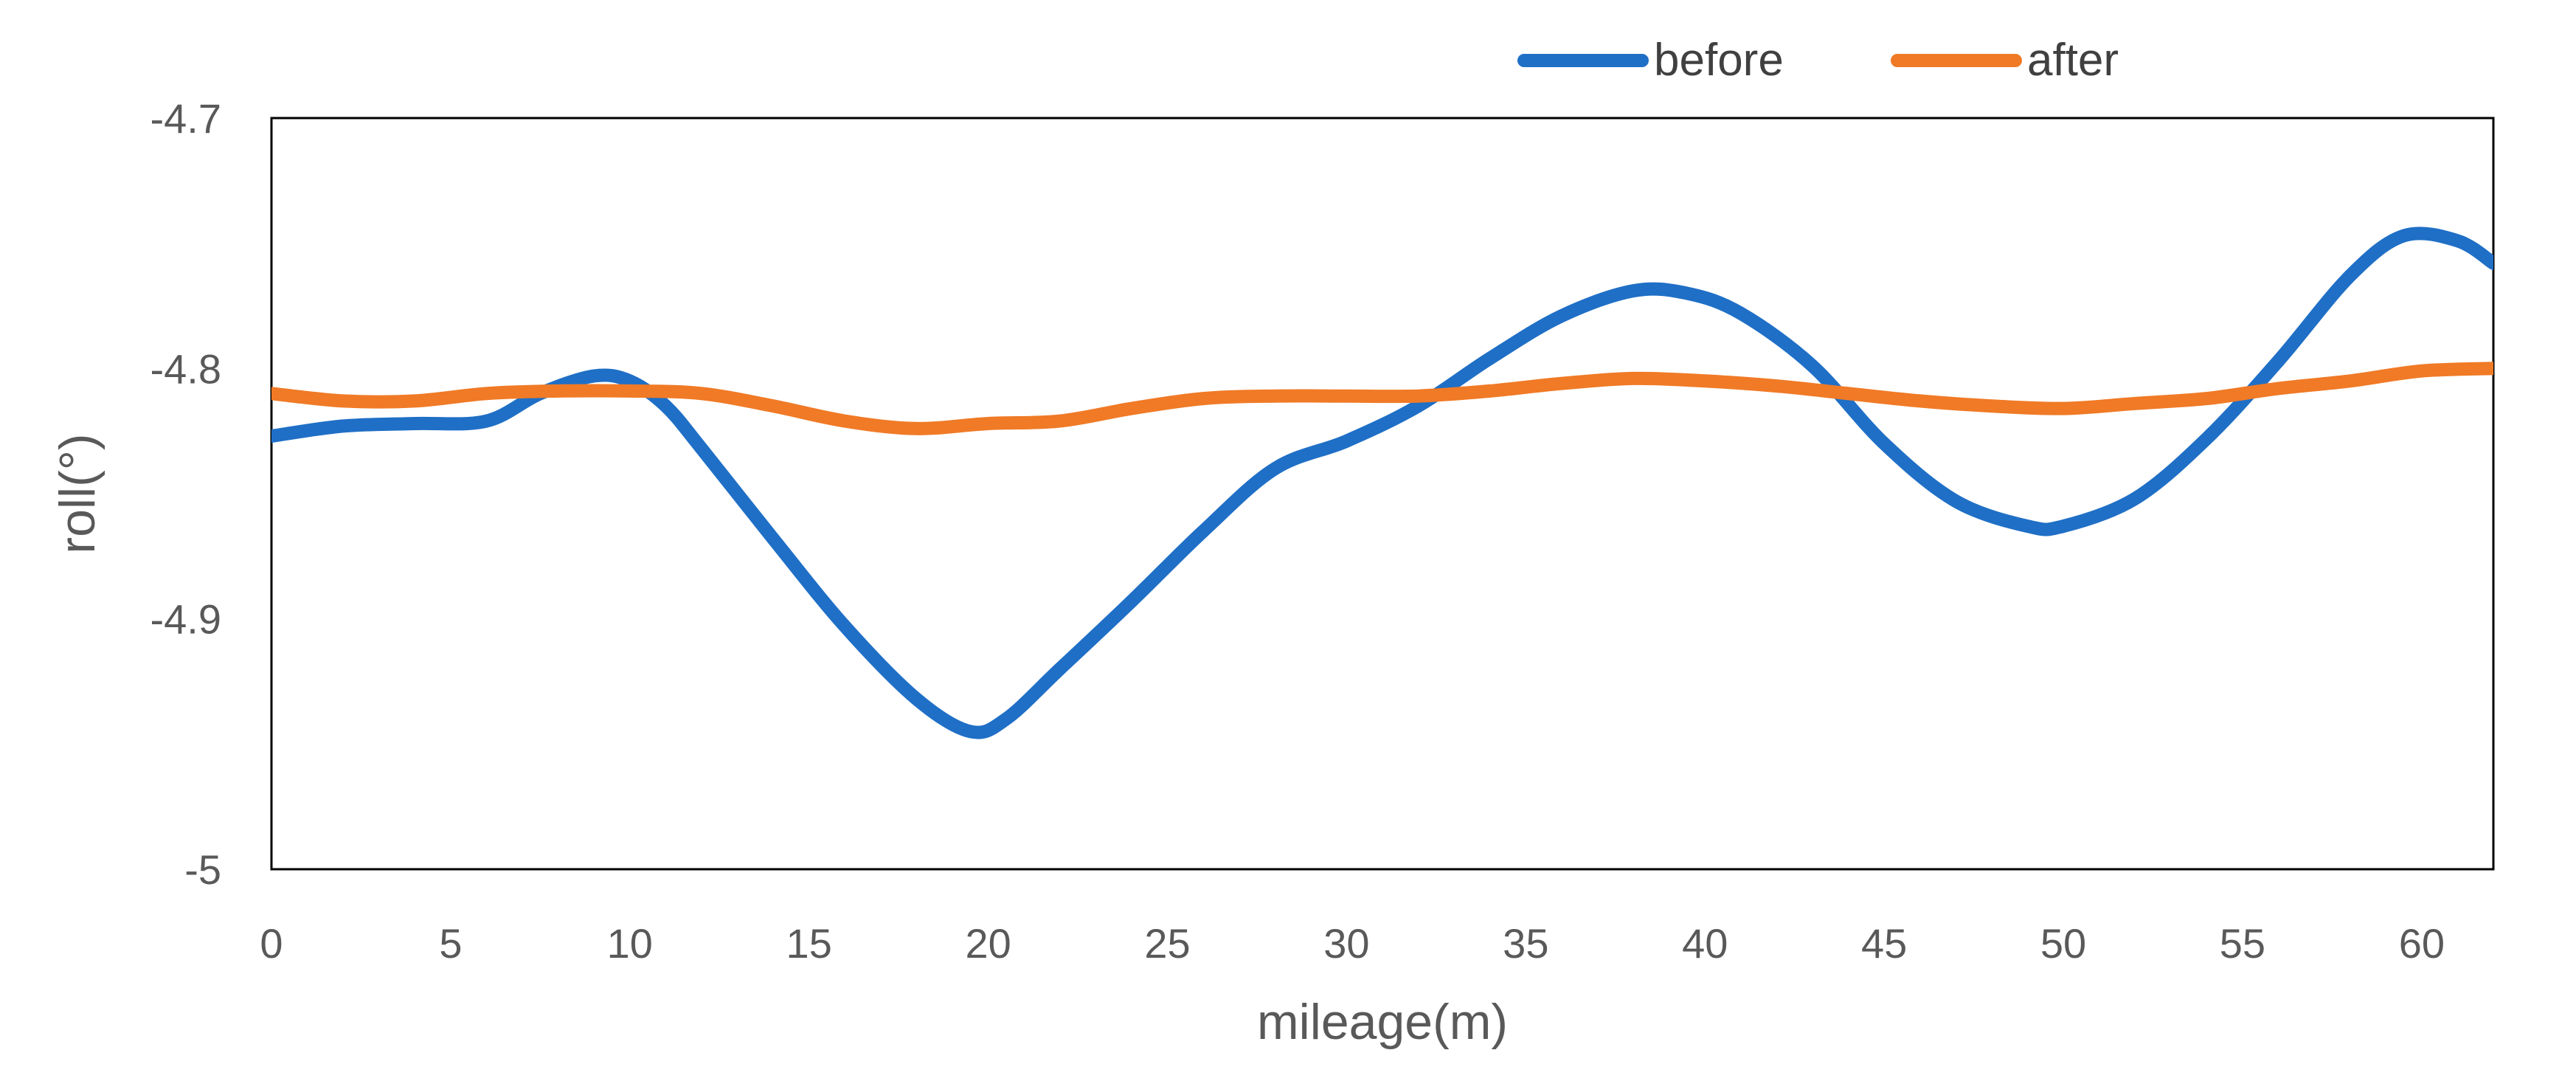  I want to click on x-tick-label: 20, so click(988, 943).